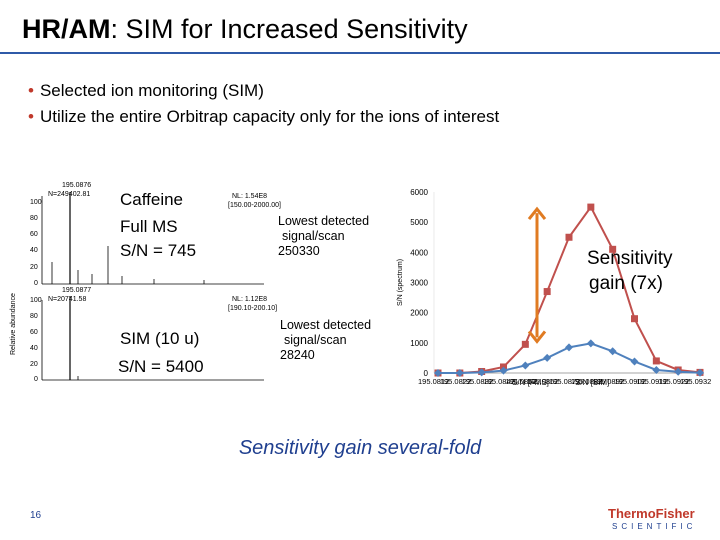 Image resolution: width=720 pixels, height=540 pixels. Describe the element at coordinates (34, 267) in the screenshot. I see `top-ytick: 20` at that location.